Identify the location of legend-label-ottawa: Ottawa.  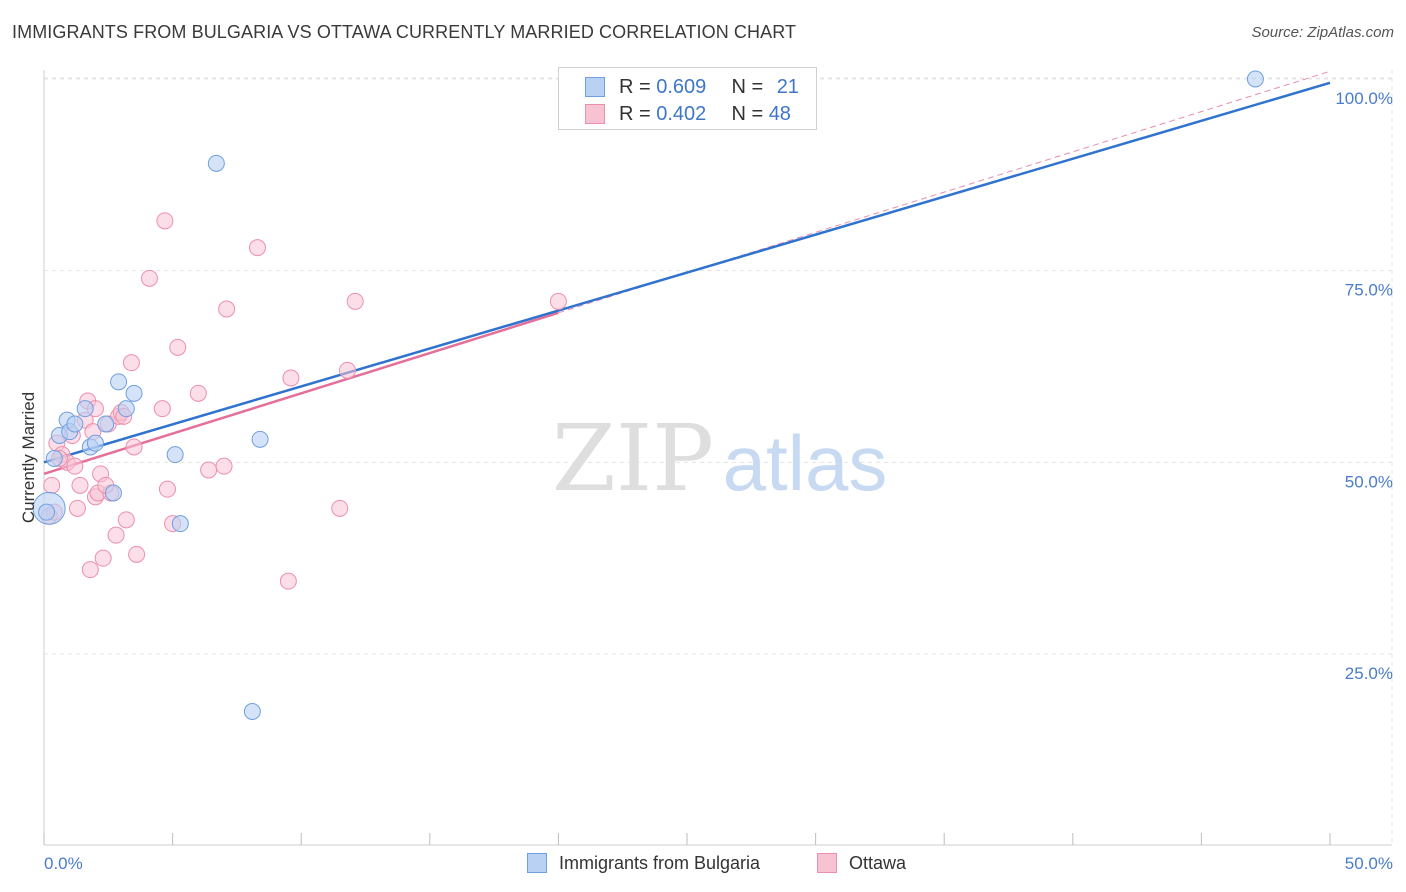
(878, 863).